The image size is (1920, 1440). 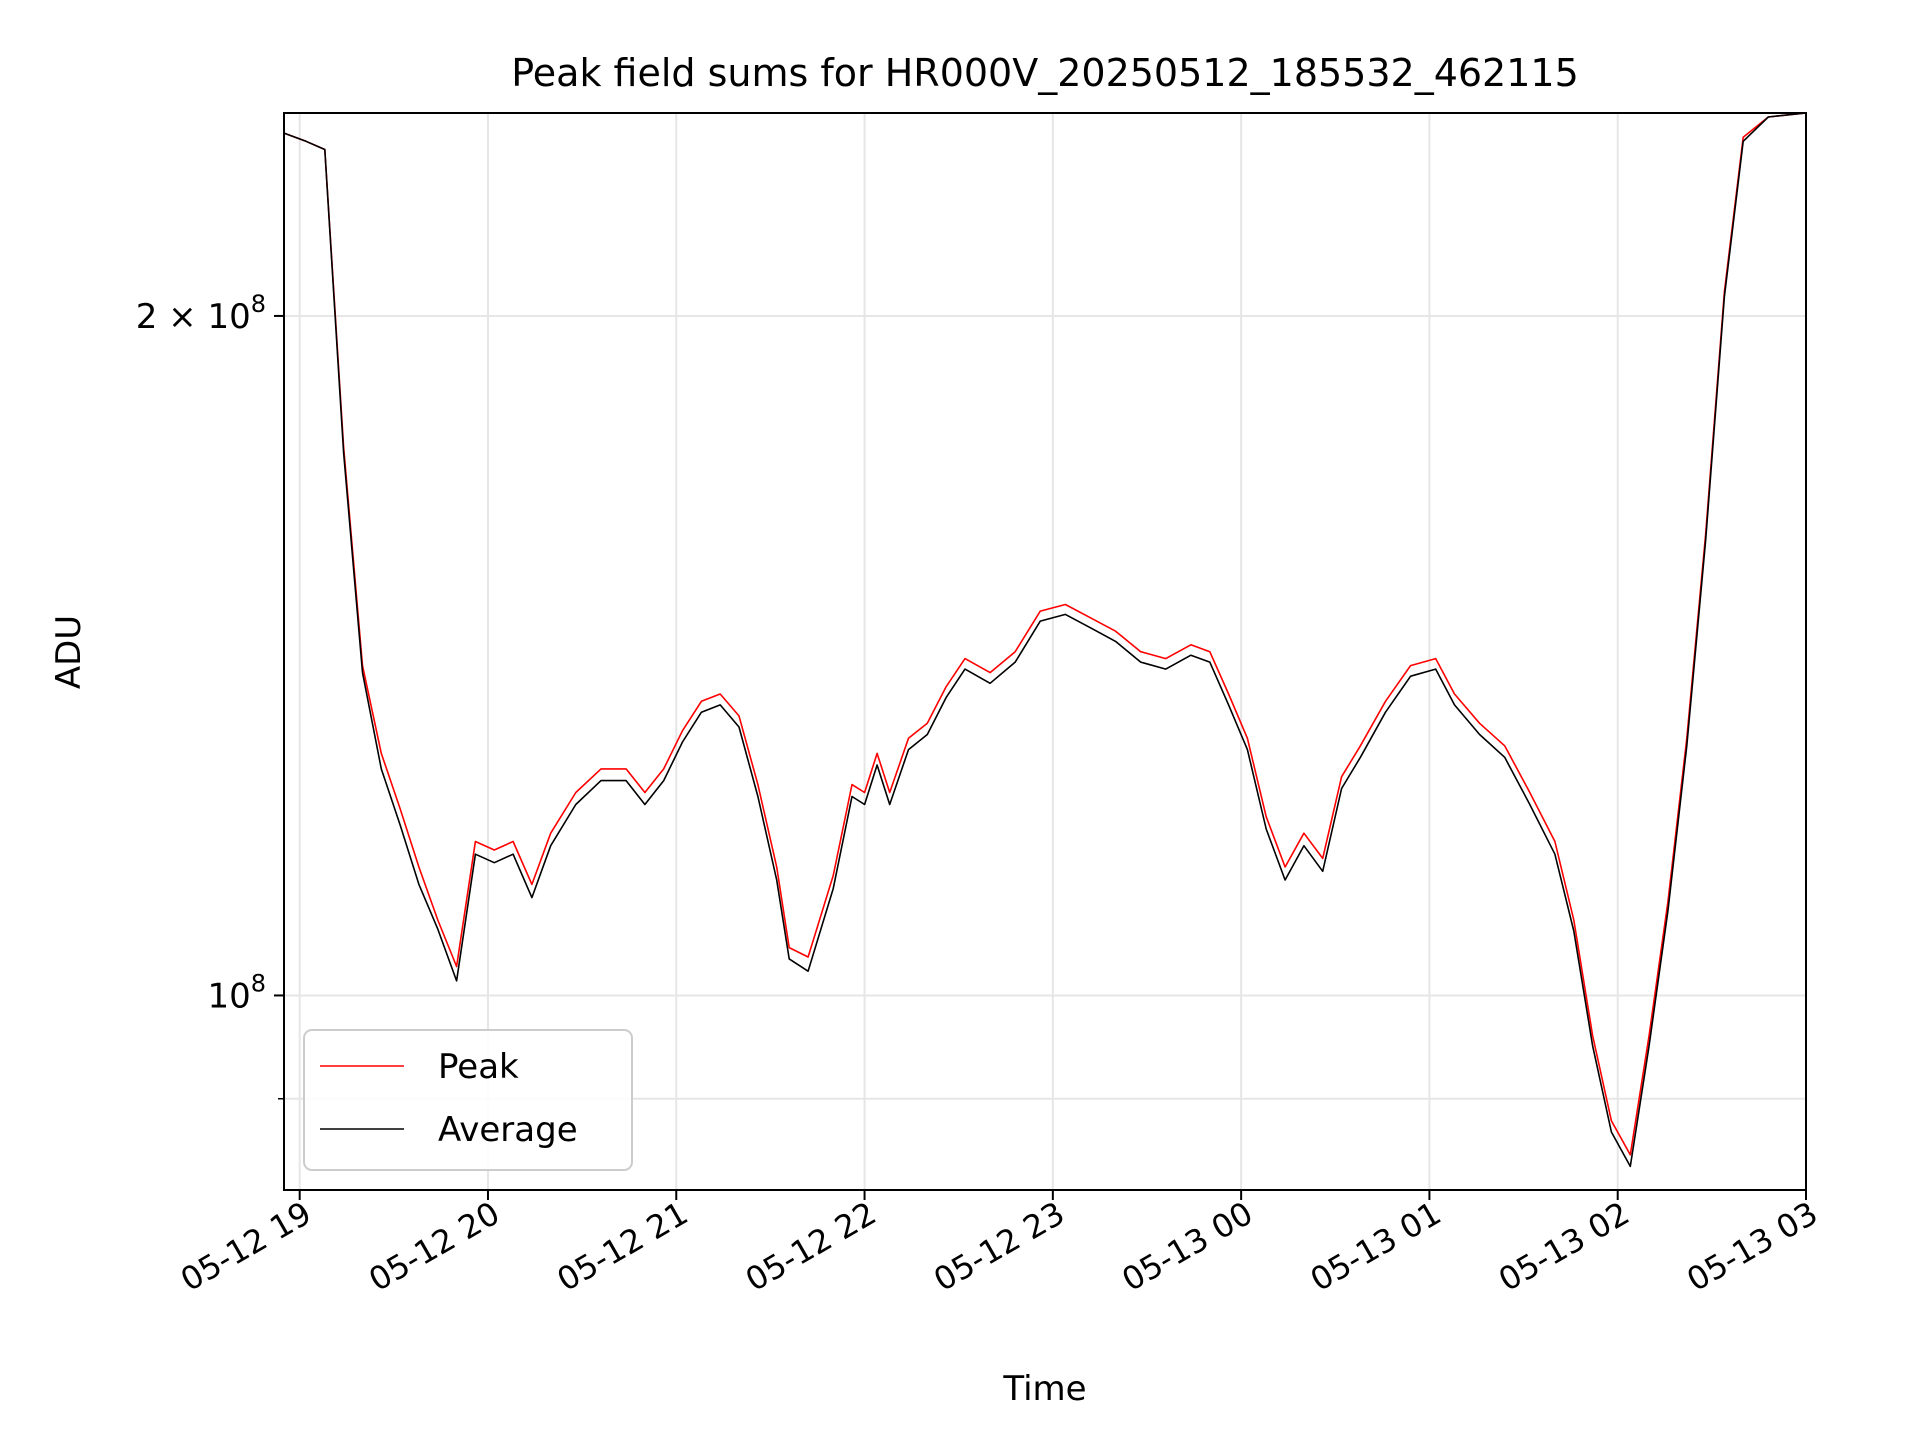 I want to click on legend-box, so click(x=468, y=1100).